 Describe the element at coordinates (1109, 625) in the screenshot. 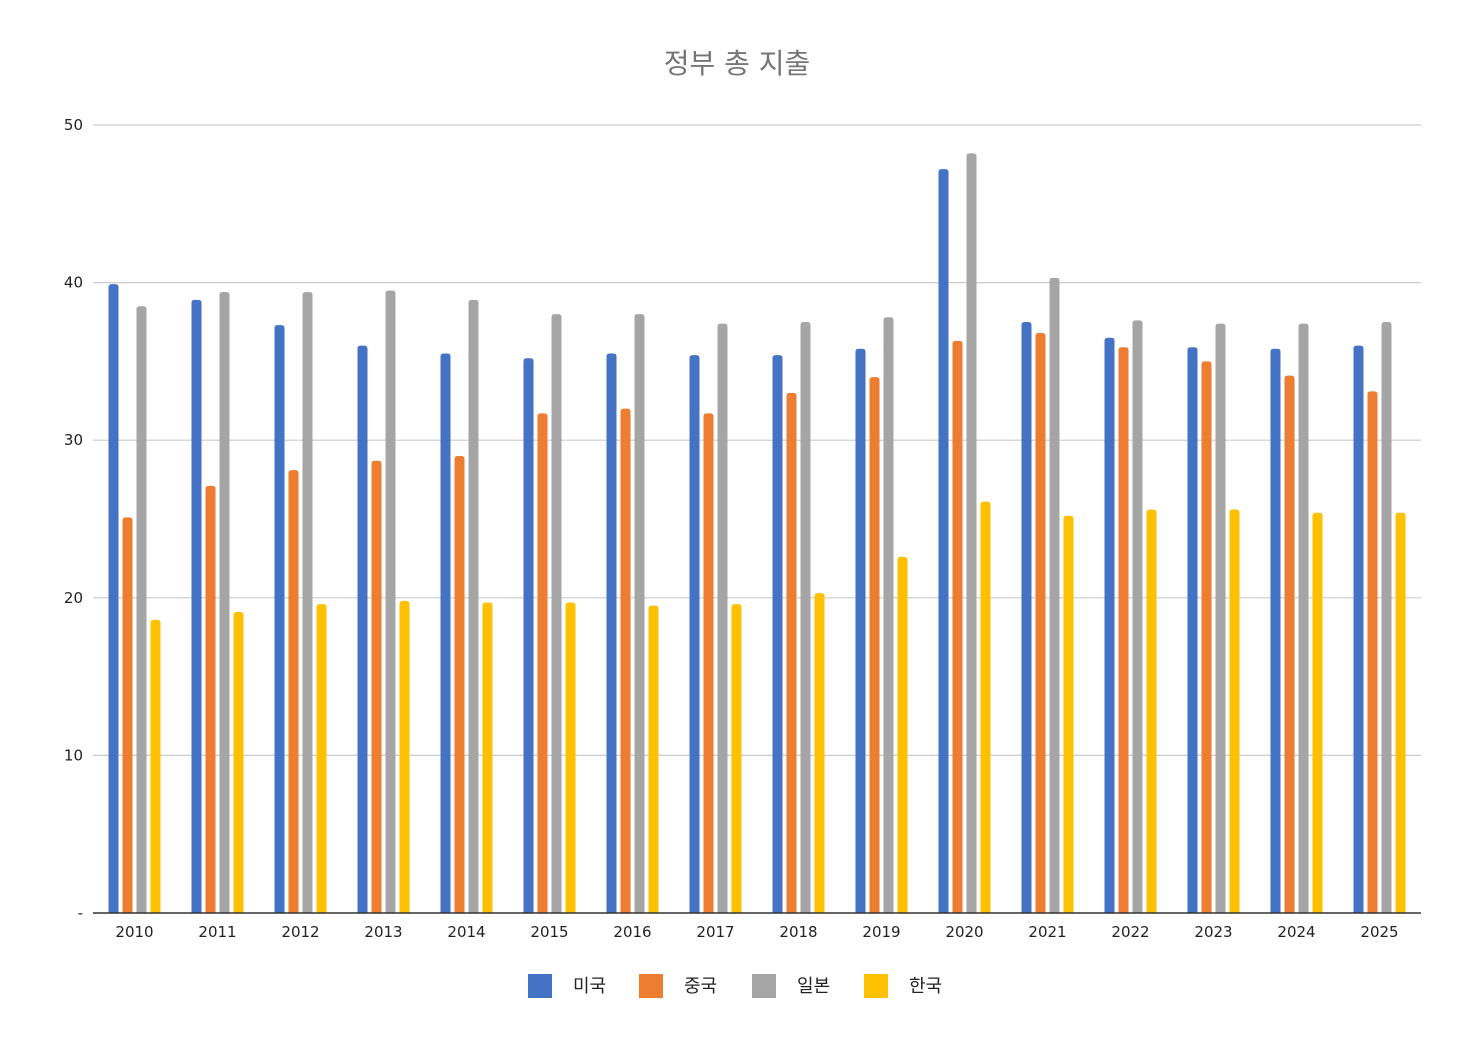

I see `bar-1-2022` at that location.